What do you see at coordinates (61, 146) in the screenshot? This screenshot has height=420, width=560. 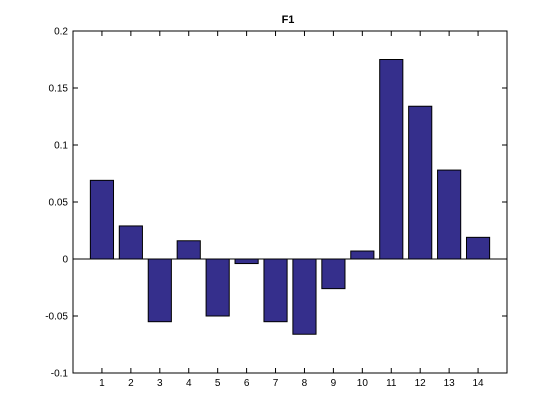 I see `y-tick-label: 0.1` at bounding box center [61, 146].